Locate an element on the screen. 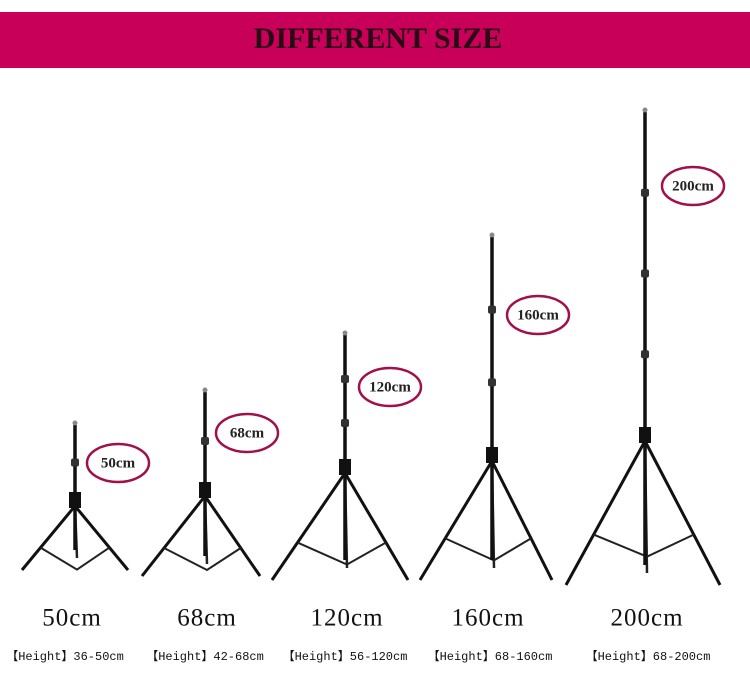  badge-label: 160cm is located at coordinates (538, 315).